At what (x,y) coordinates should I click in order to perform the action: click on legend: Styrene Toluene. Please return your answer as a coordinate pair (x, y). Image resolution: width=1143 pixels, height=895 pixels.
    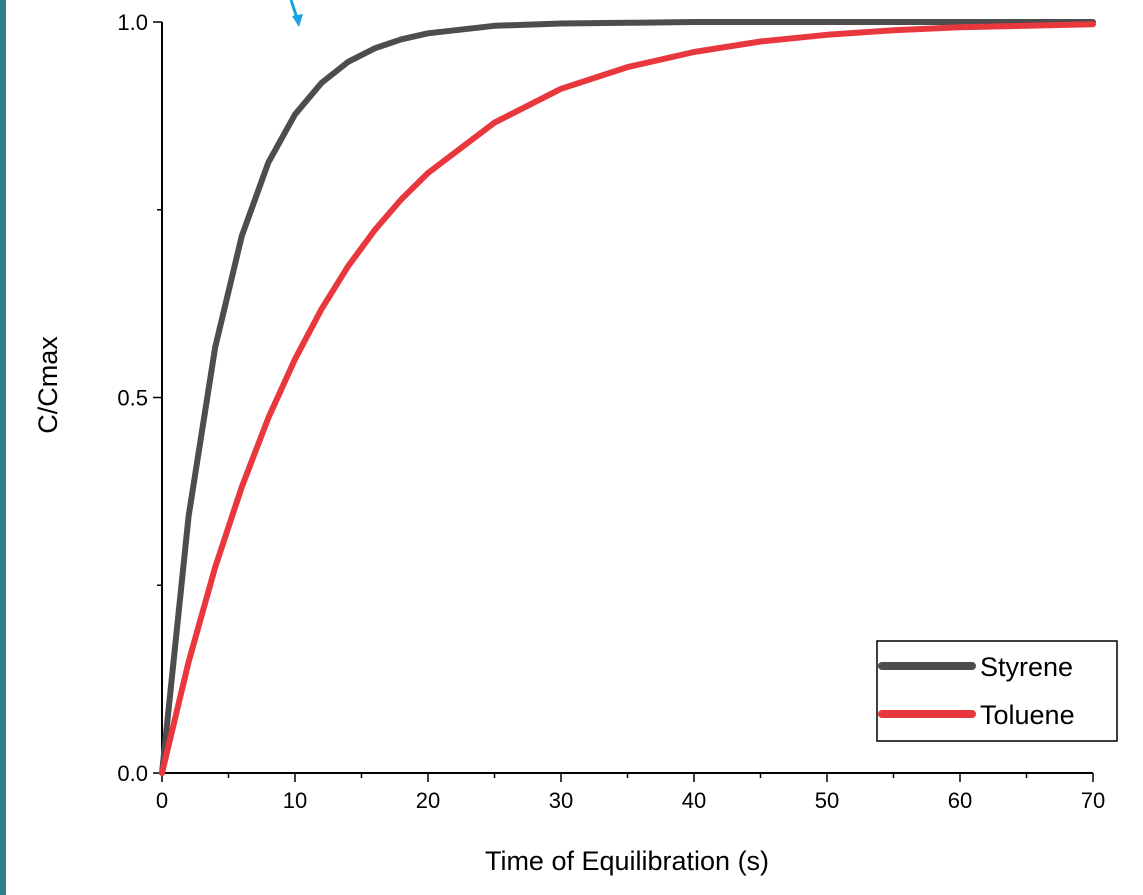
    Looking at the image, I should click on (997, 691).